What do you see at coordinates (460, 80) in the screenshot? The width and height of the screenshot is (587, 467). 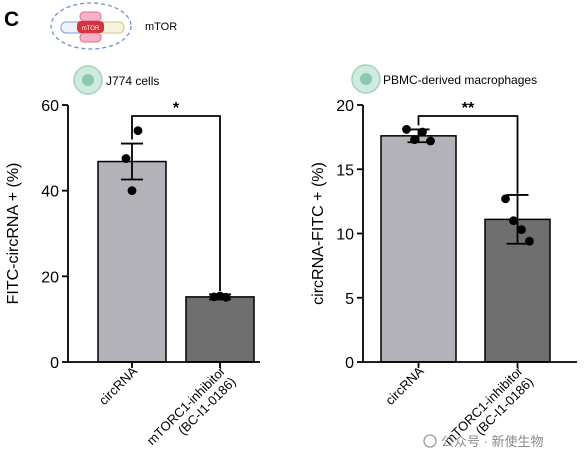 I see `cell-label: PBMC-derived macrophages` at bounding box center [460, 80].